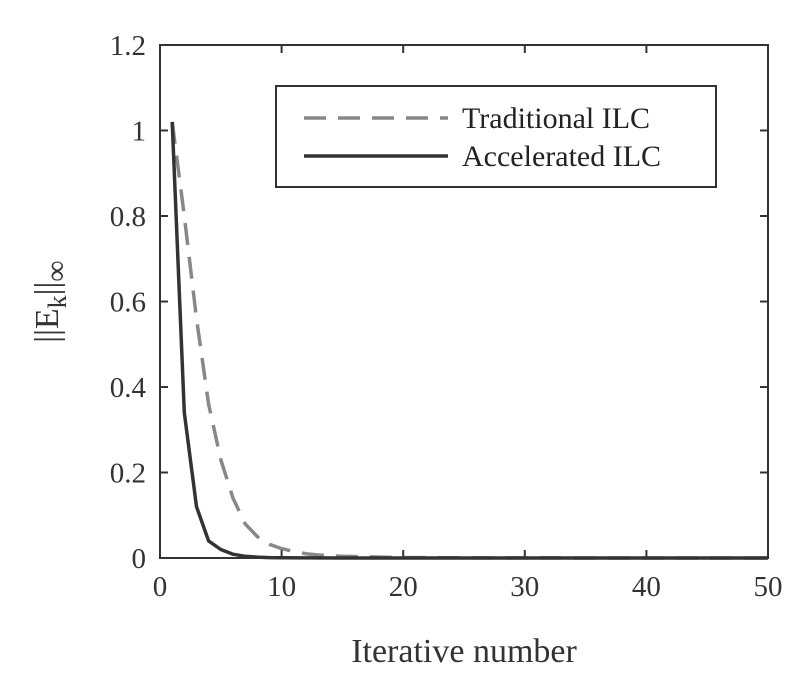  I want to click on legend: Traditional ILC Accelerated ILC, so click(496, 136).